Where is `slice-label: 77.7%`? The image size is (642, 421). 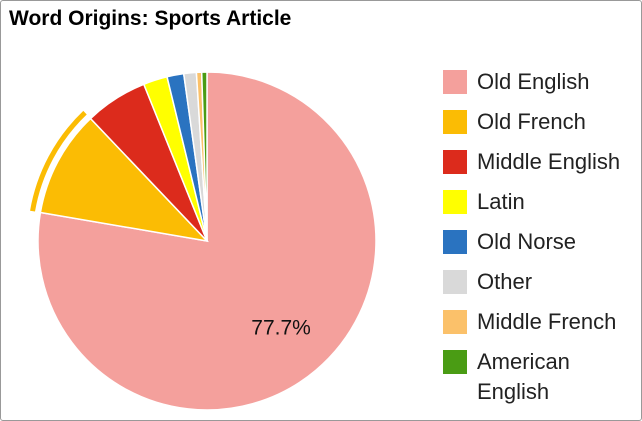 slice-label: 77.7% is located at coordinates (281, 327).